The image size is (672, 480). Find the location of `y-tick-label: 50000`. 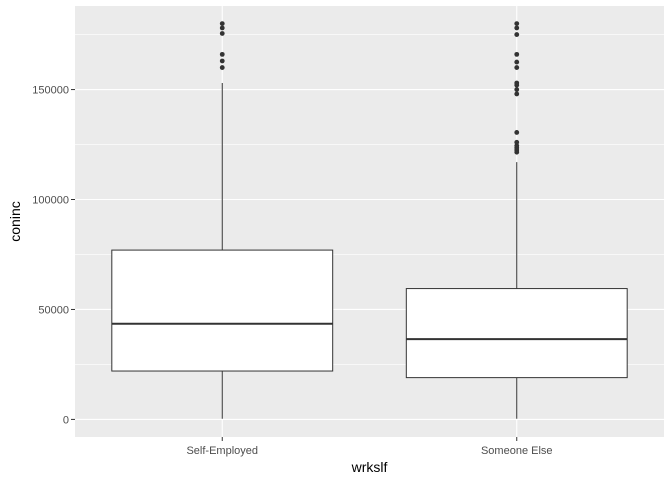

y-tick-label: 50000 is located at coordinates (53, 310).